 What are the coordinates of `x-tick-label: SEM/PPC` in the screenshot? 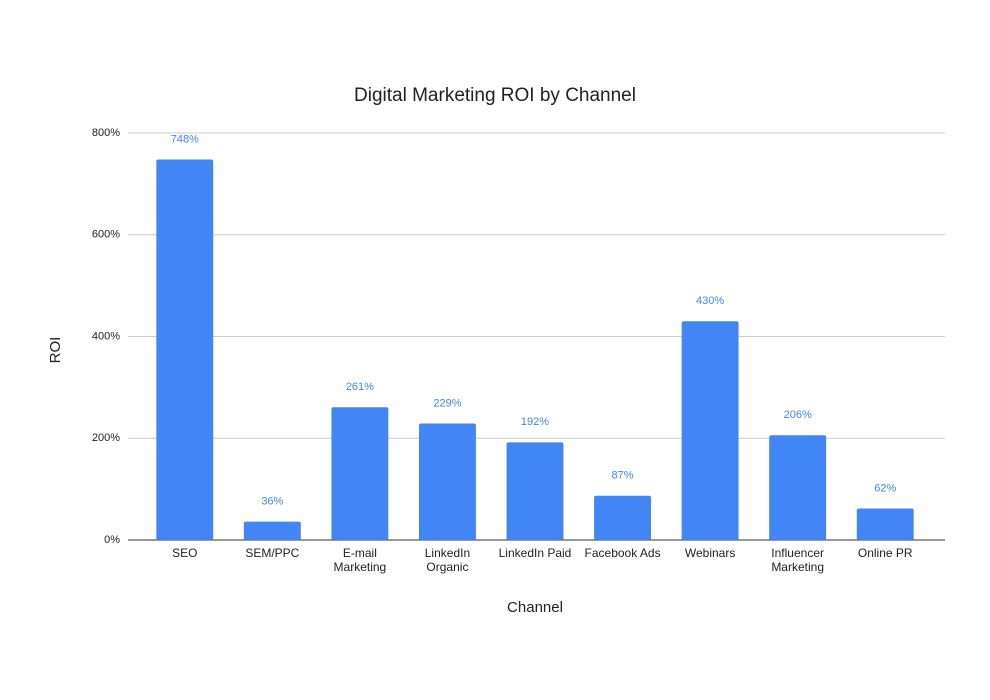 It's located at (272, 553).